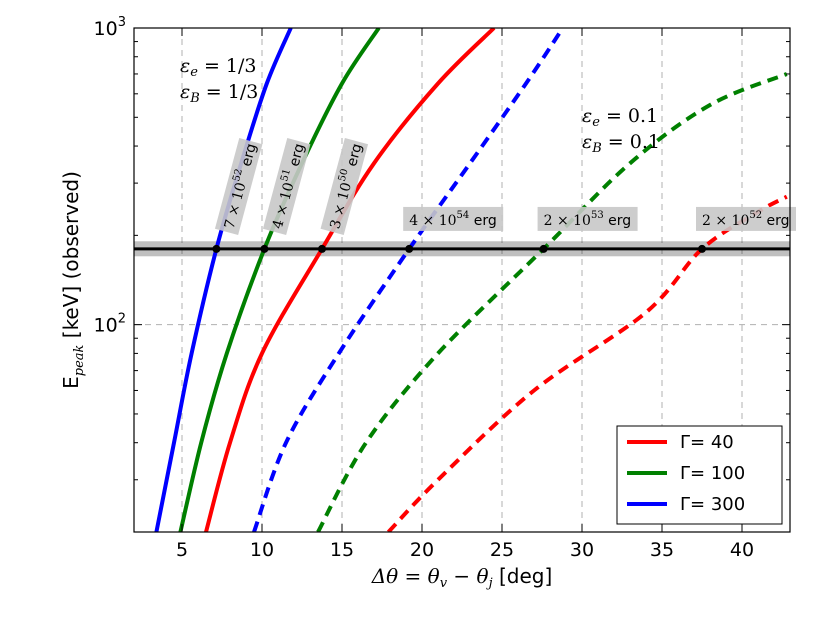  What do you see at coordinates (71, 382) in the screenshot?
I see `y-axis-label-main: E` at bounding box center [71, 382].